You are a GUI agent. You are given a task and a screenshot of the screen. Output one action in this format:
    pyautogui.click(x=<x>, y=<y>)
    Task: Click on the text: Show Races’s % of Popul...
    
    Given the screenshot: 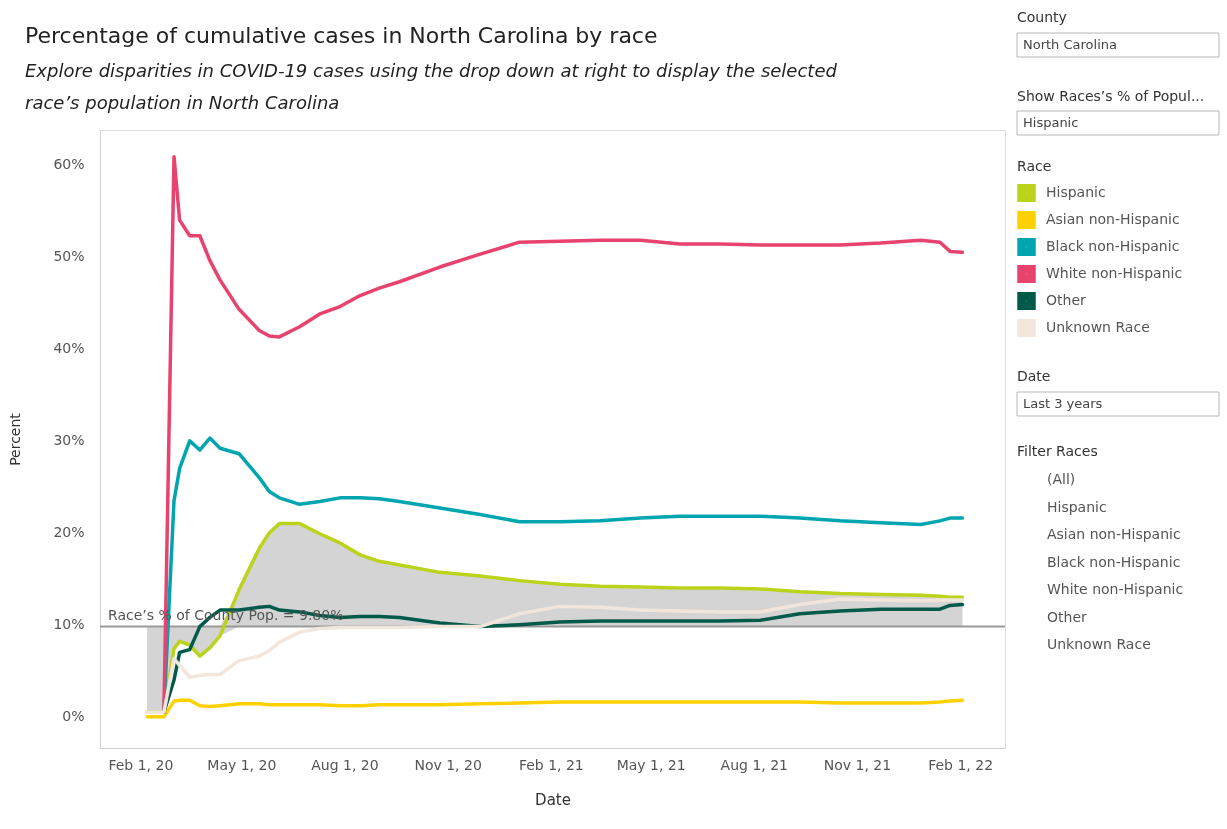 What is the action you would take?
    pyautogui.click(x=1111, y=96)
    